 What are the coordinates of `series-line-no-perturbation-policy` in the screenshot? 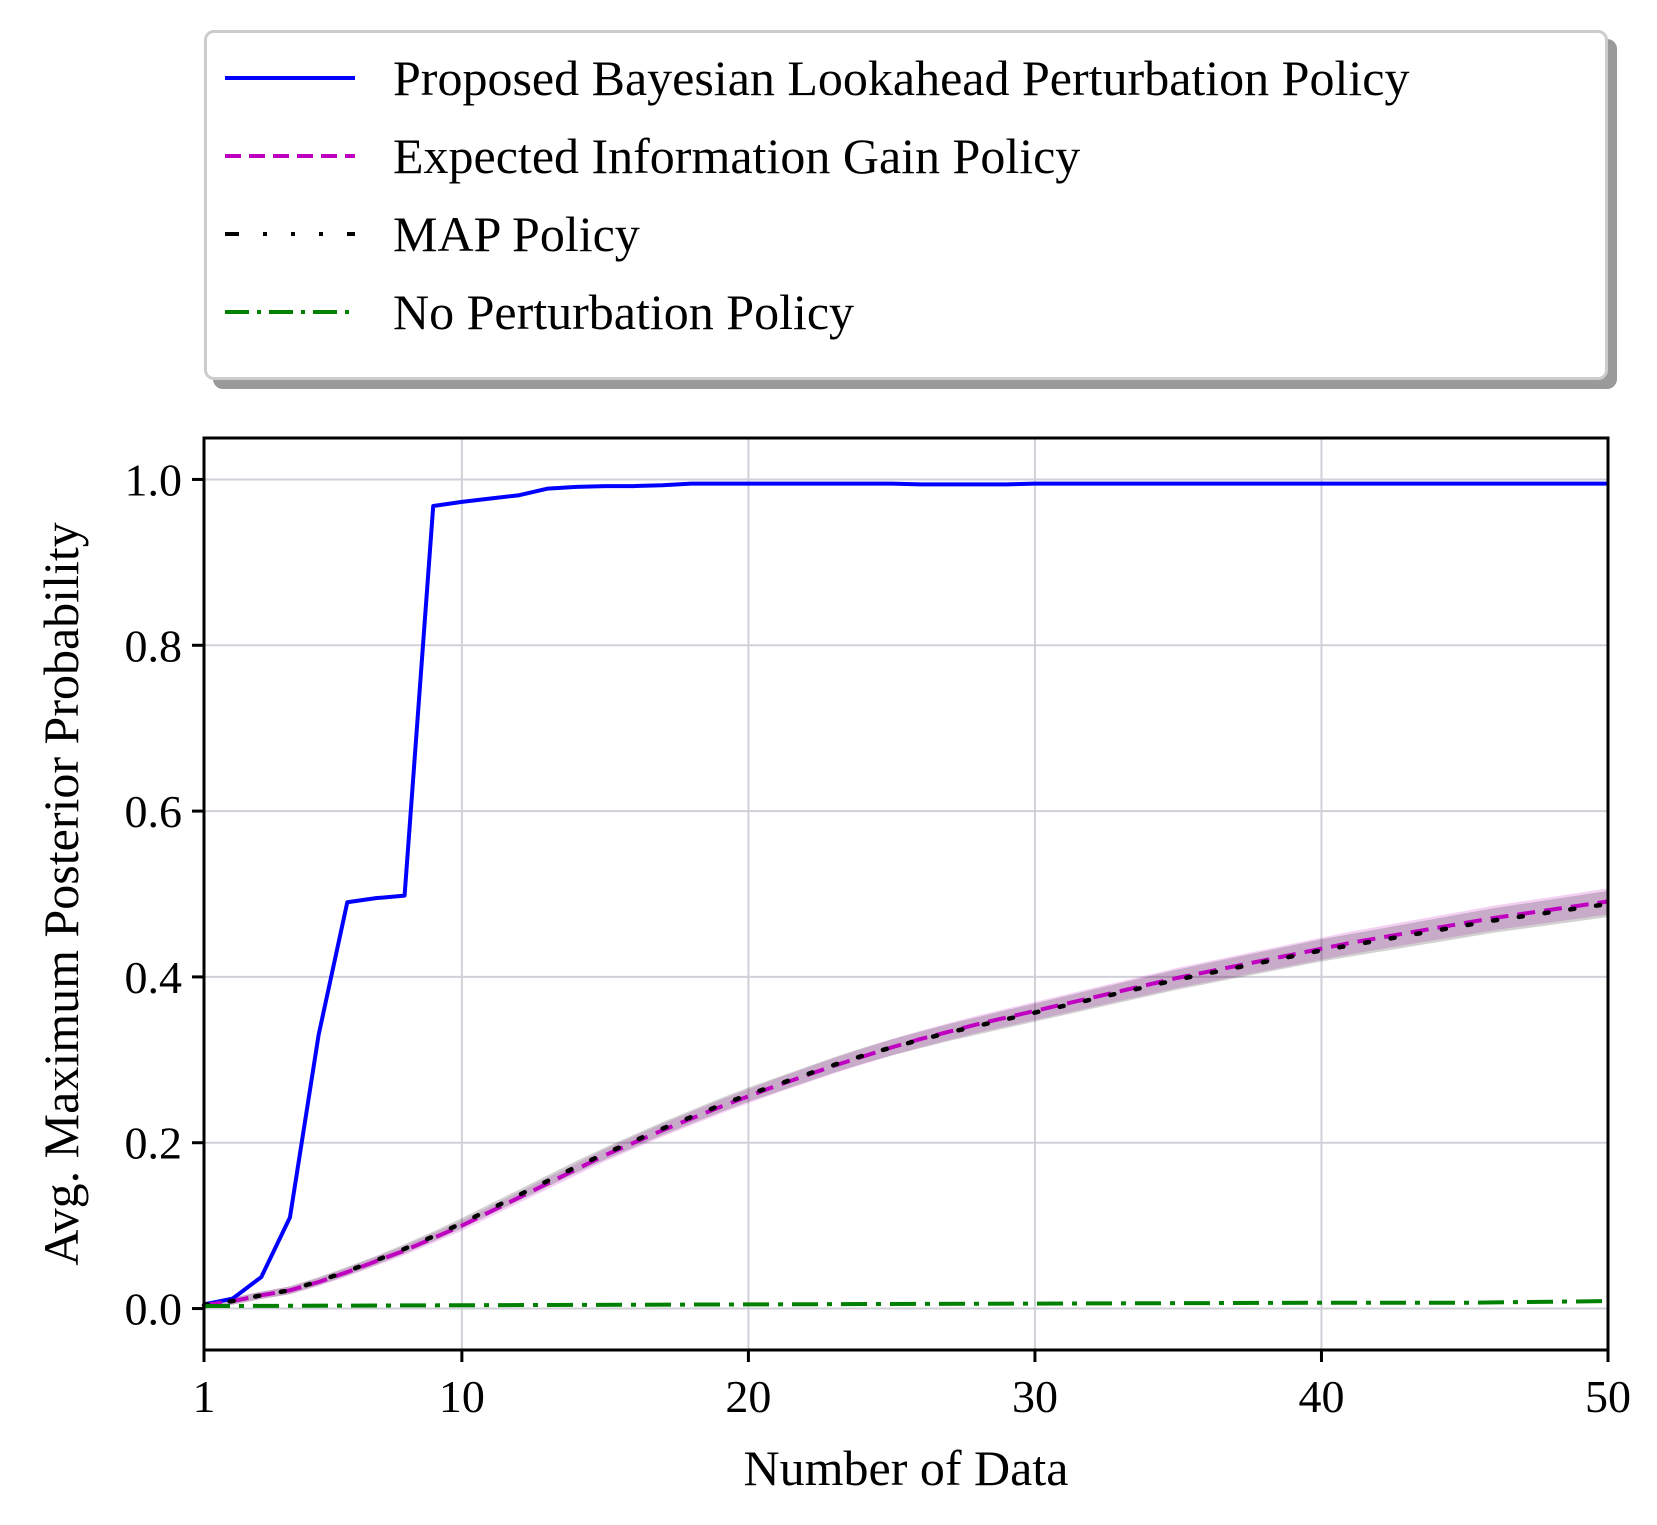 It's located at (906, 1304).